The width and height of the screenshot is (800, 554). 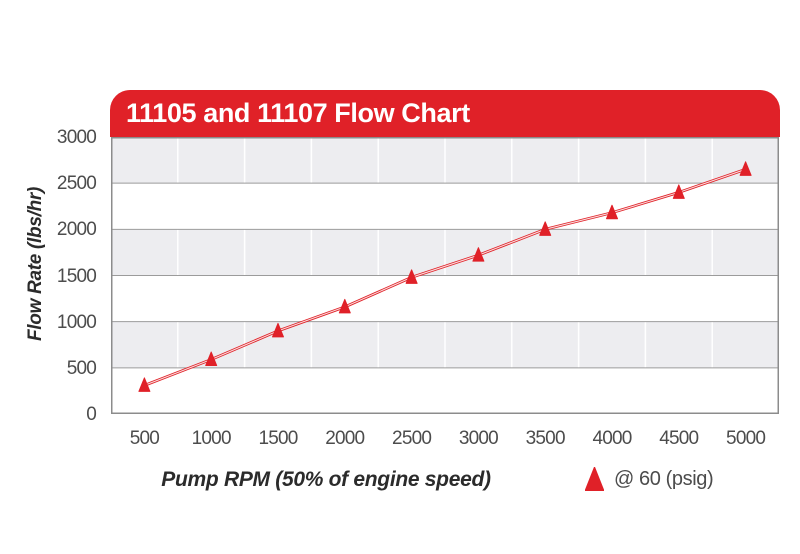 What do you see at coordinates (664, 478) in the screenshot?
I see `legend-label: @ 60 (psig)` at bounding box center [664, 478].